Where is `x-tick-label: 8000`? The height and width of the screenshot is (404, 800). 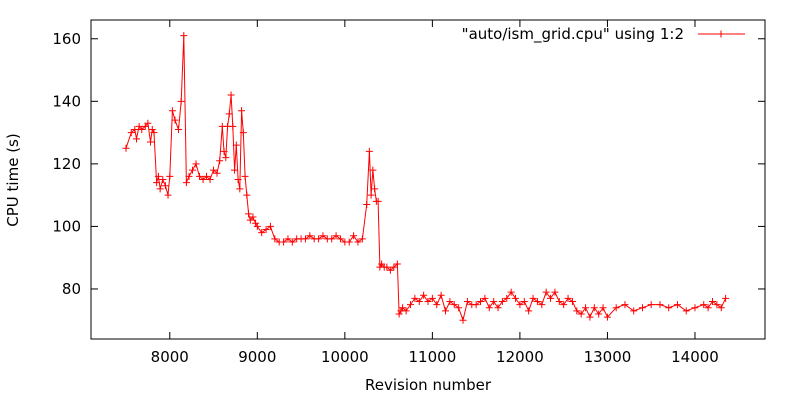
x-tick-label: 8000 is located at coordinates (170, 357).